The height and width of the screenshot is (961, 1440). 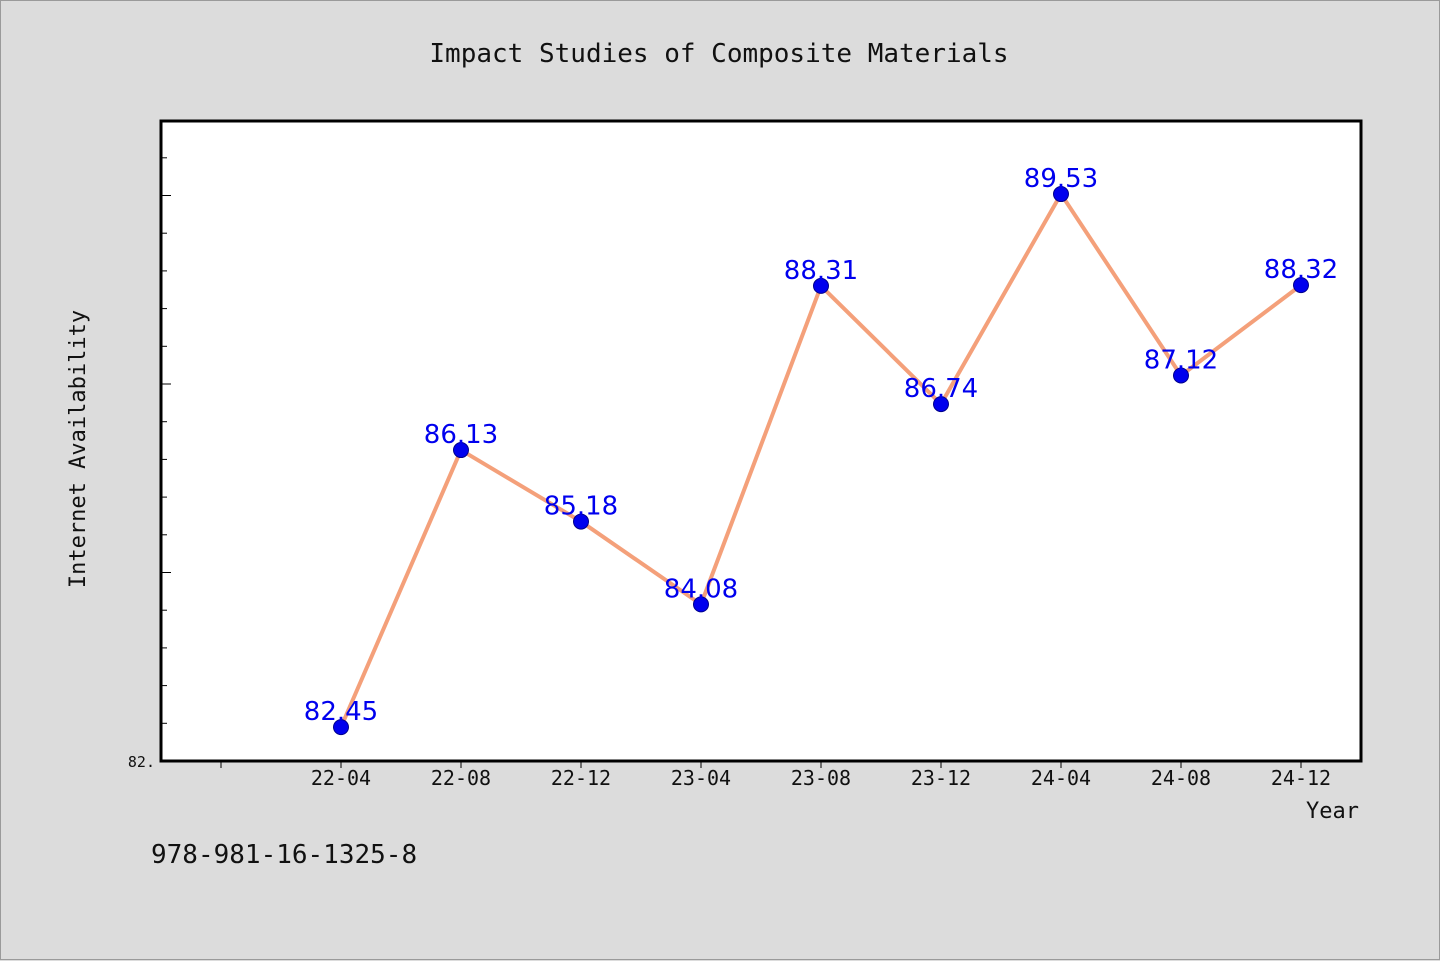 What do you see at coordinates (341, 778) in the screenshot?
I see `x-tick-label: 22-04` at bounding box center [341, 778].